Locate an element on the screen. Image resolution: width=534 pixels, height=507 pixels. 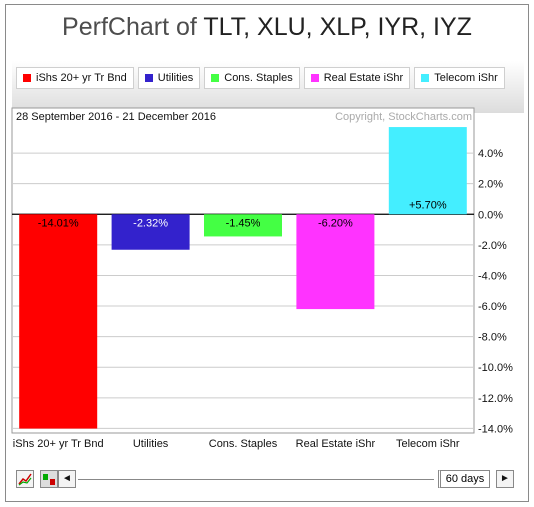
y-tick-label: 4.0% is located at coordinates (490, 154).